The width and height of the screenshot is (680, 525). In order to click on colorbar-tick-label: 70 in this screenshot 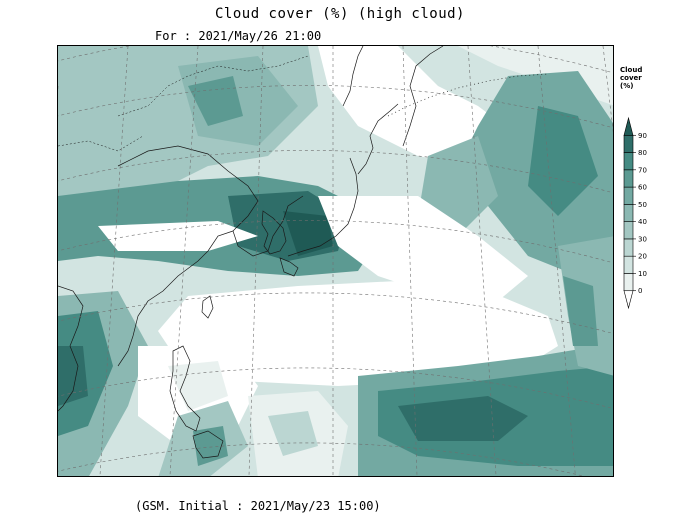, I will do `click(642, 170)`.